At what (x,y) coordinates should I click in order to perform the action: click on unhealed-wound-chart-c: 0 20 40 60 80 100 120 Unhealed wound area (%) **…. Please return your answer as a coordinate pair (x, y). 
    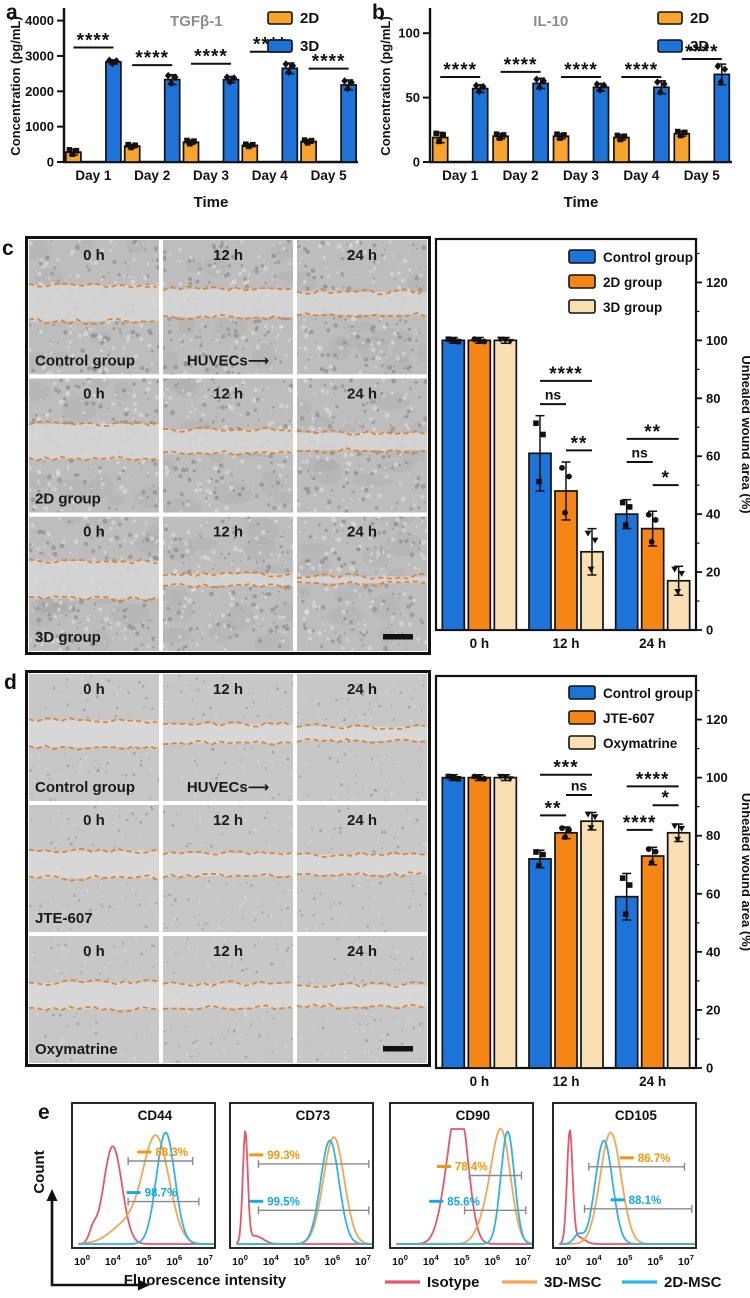
    Looking at the image, I should click on (590, 450).